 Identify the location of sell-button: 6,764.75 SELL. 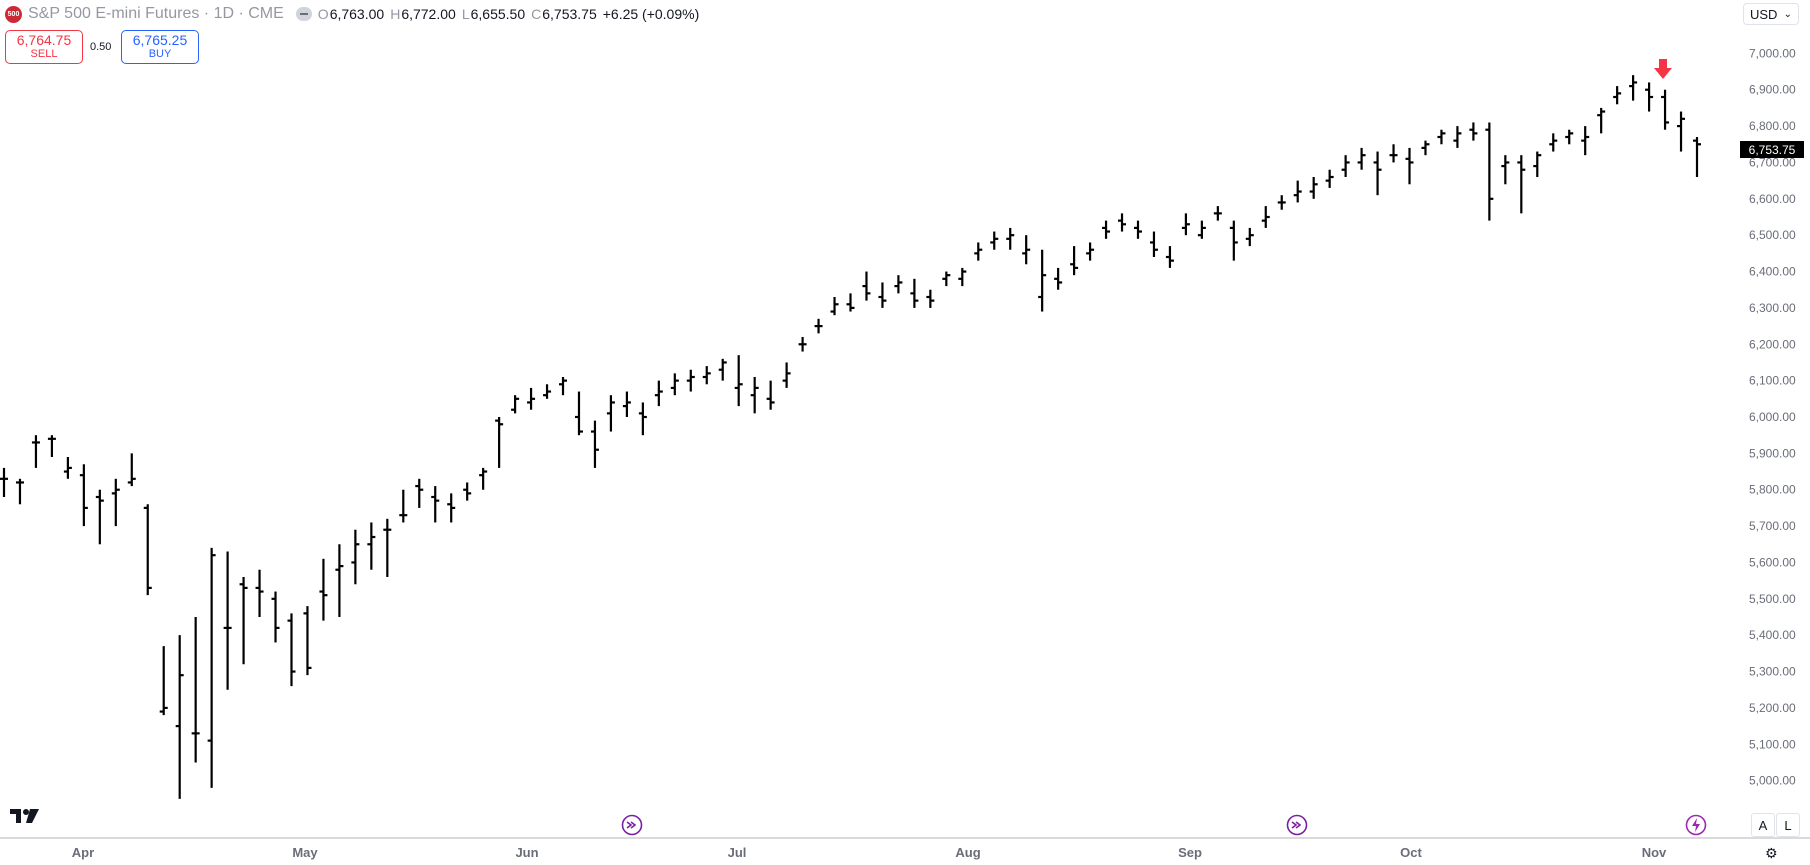
(44, 47).